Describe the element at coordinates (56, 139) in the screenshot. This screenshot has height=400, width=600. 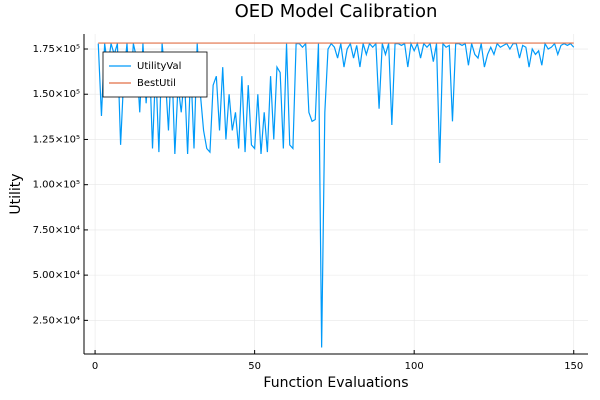
I see `y-tick-label: 1.25×10⁵` at that location.